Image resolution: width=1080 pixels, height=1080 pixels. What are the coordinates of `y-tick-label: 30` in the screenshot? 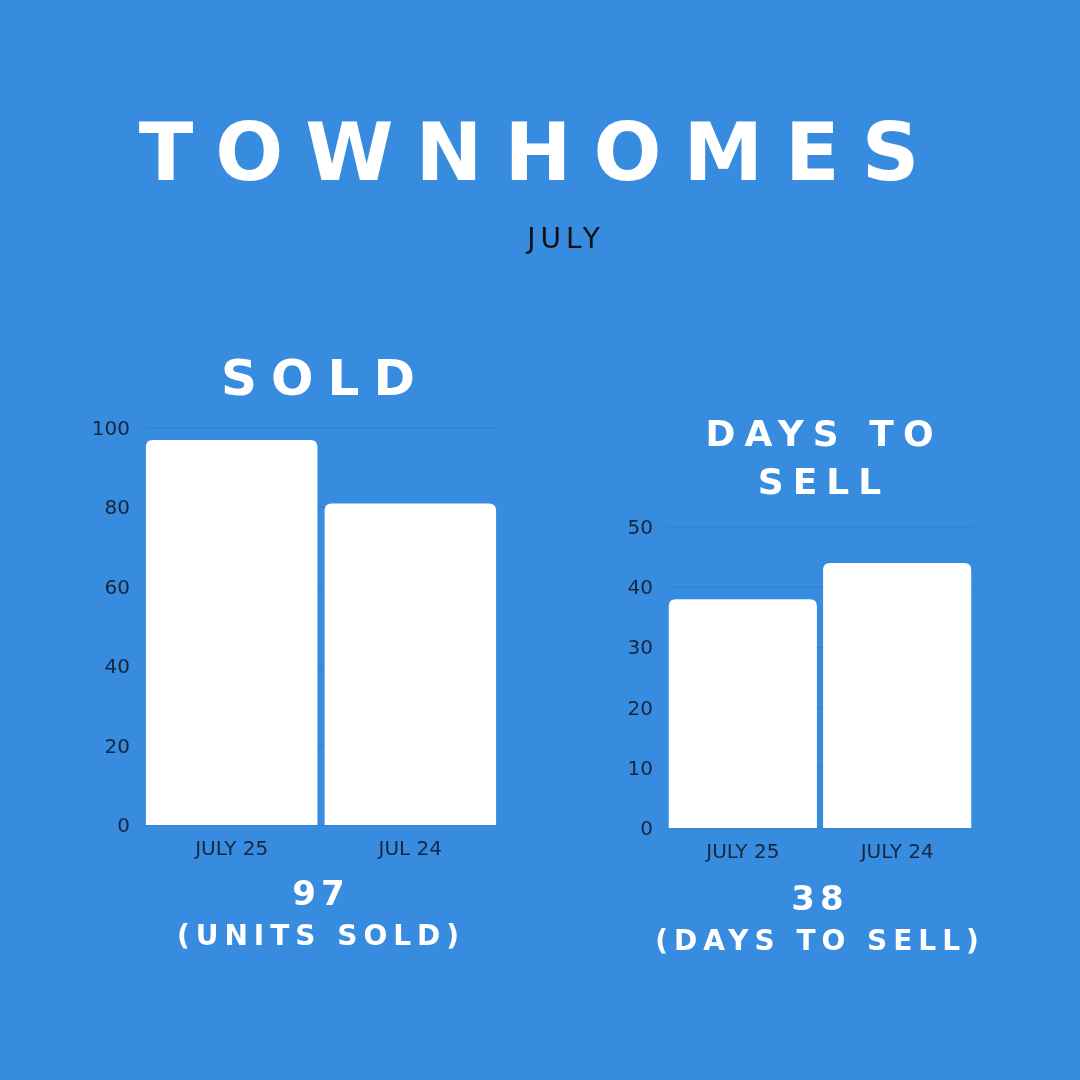 It's located at (640, 647).